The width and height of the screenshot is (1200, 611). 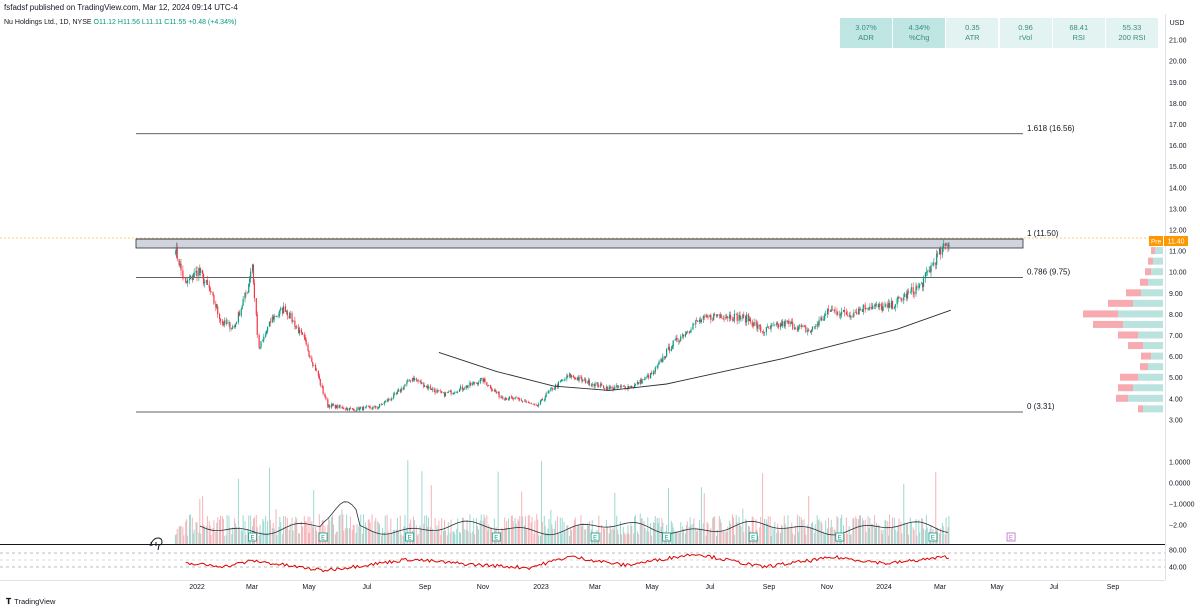 I want to click on tradingview-logo: 𝐓 TradingView, so click(x=30, y=602).